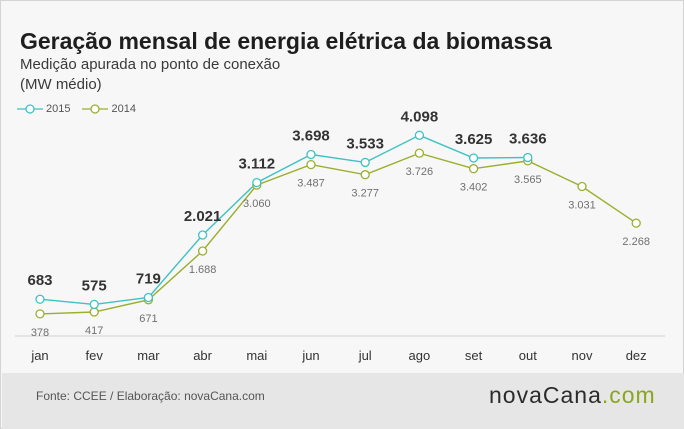 The height and width of the screenshot is (429, 684). What do you see at coordinates (420, 116) in the screenshot?
I see `data-label-2015: 4.098` at bounding box center [420, 116].